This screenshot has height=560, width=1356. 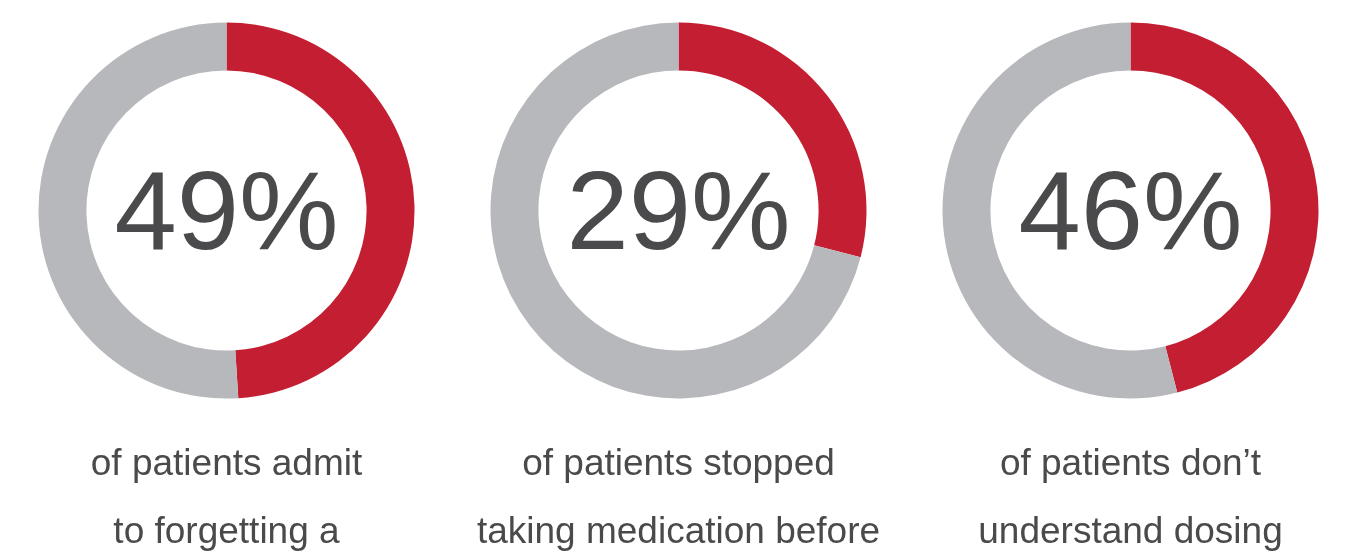 I want to click on text: of patients stopped taking medication before, so click(x=678, y=496).